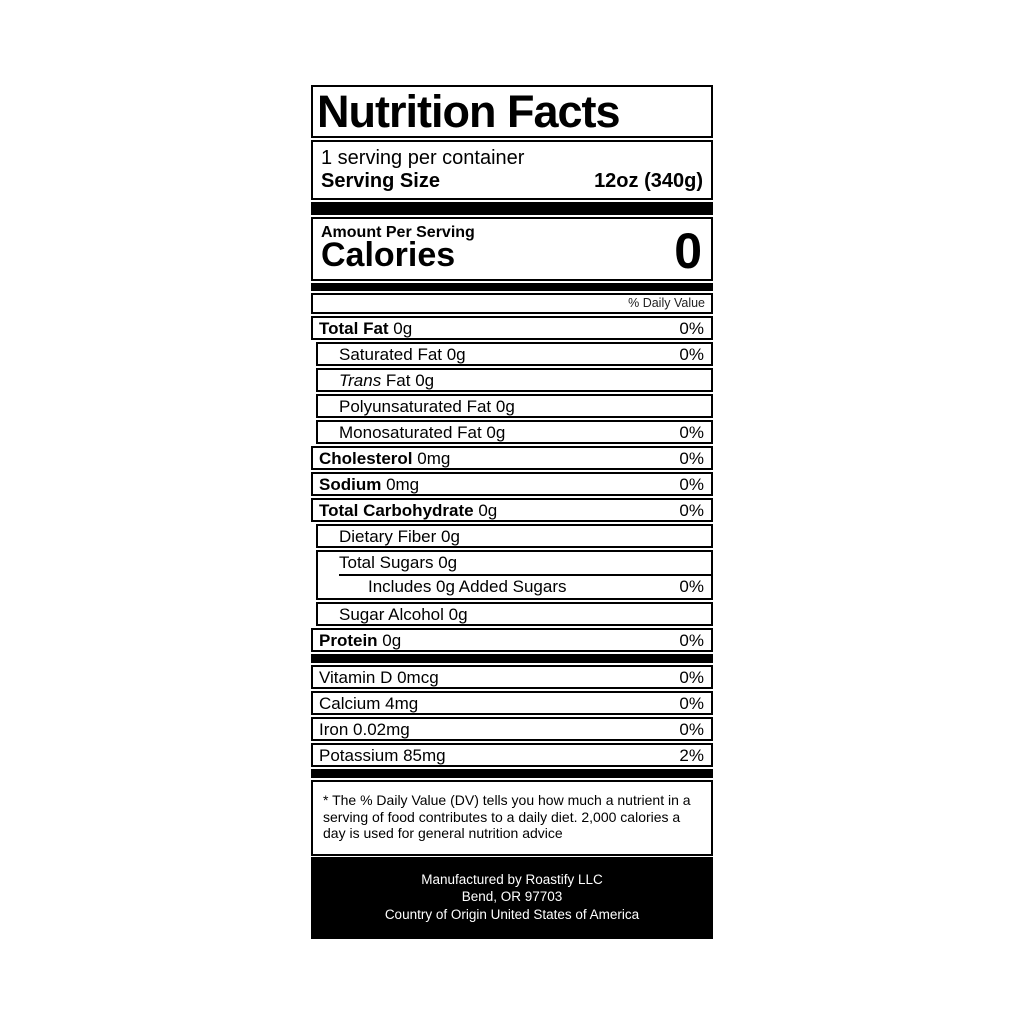 This screenshot has width=1024, height=1024. What do you see at coordinates (360, 380) in the screenshot?
I see `nutrient-name: Trans` at bounding box center [360, 380].